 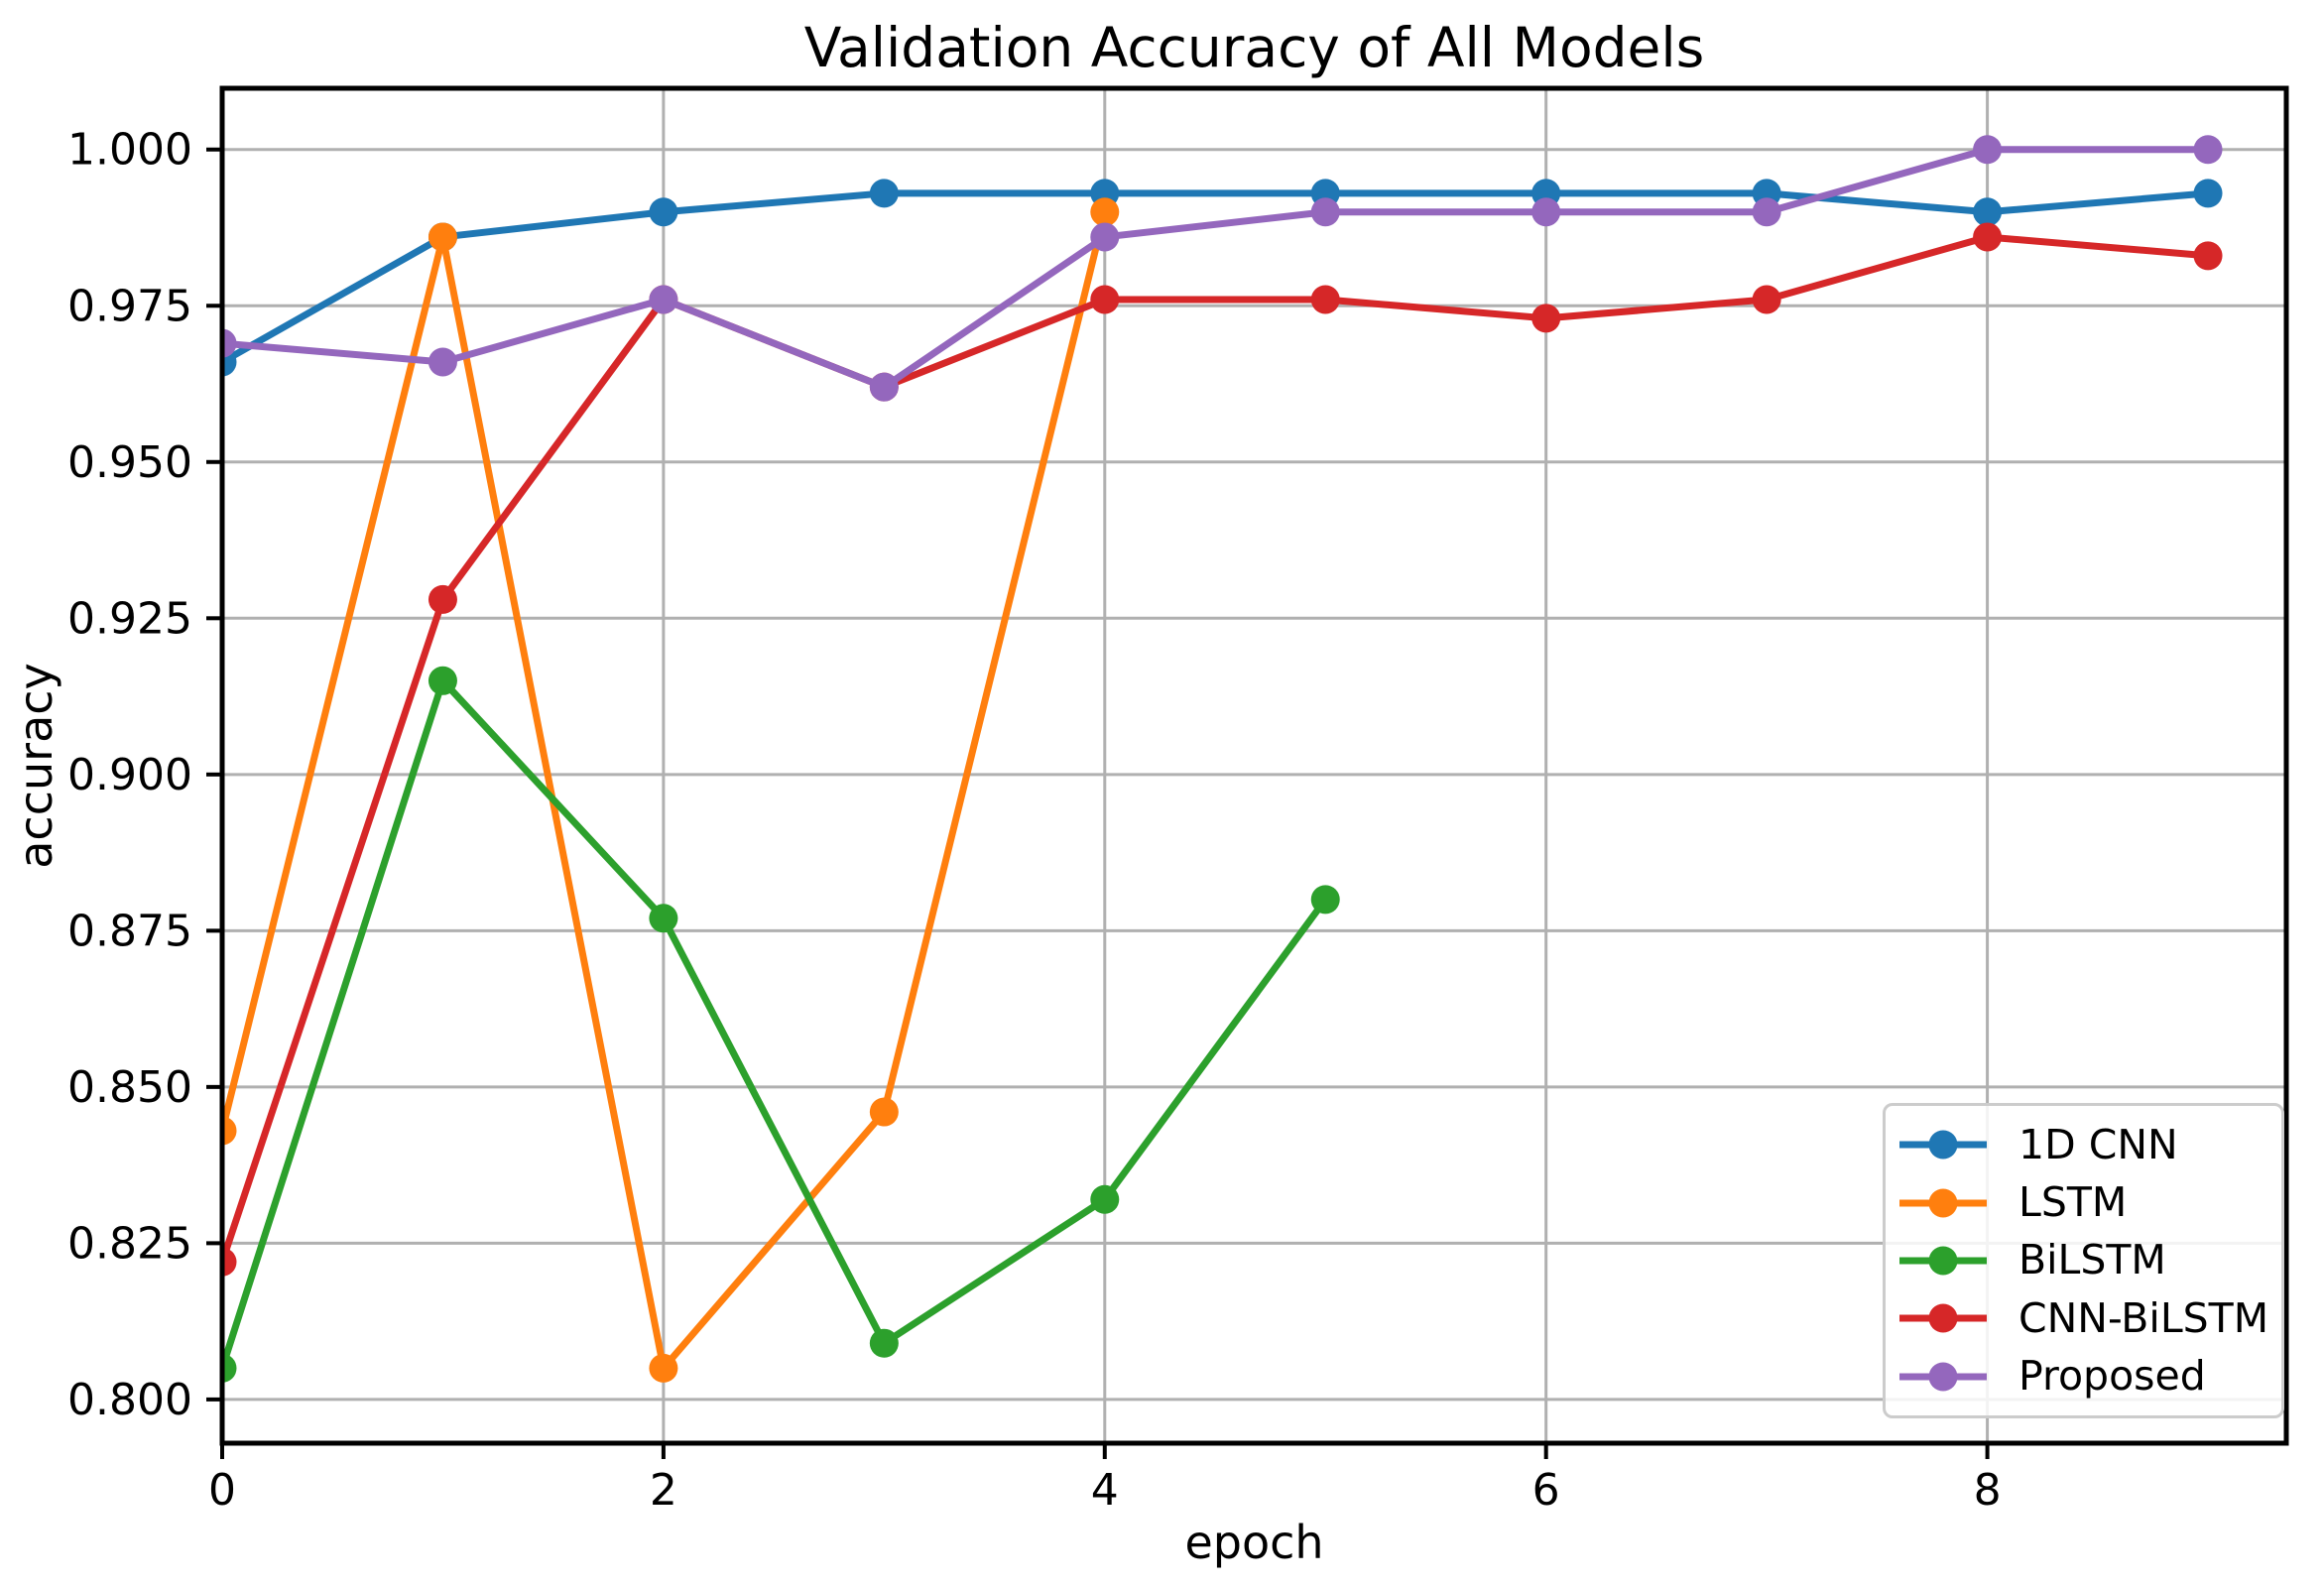 What do you see at coordinates (663, 1490) in the screenshot?
I see `x-tick-label: 2` at bounding box center [663, 1490].